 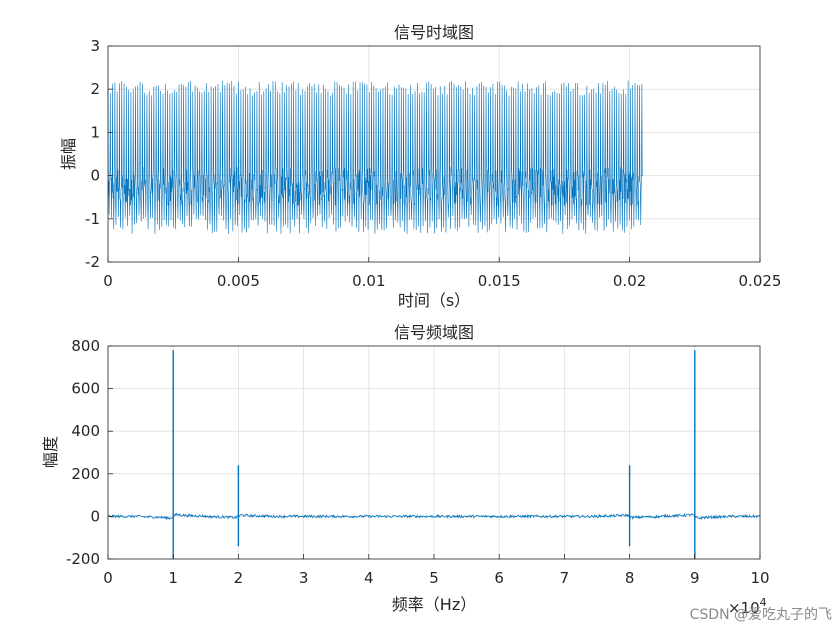 I want to click on x-tick-label: 0.02, so click(x=629, y=281).